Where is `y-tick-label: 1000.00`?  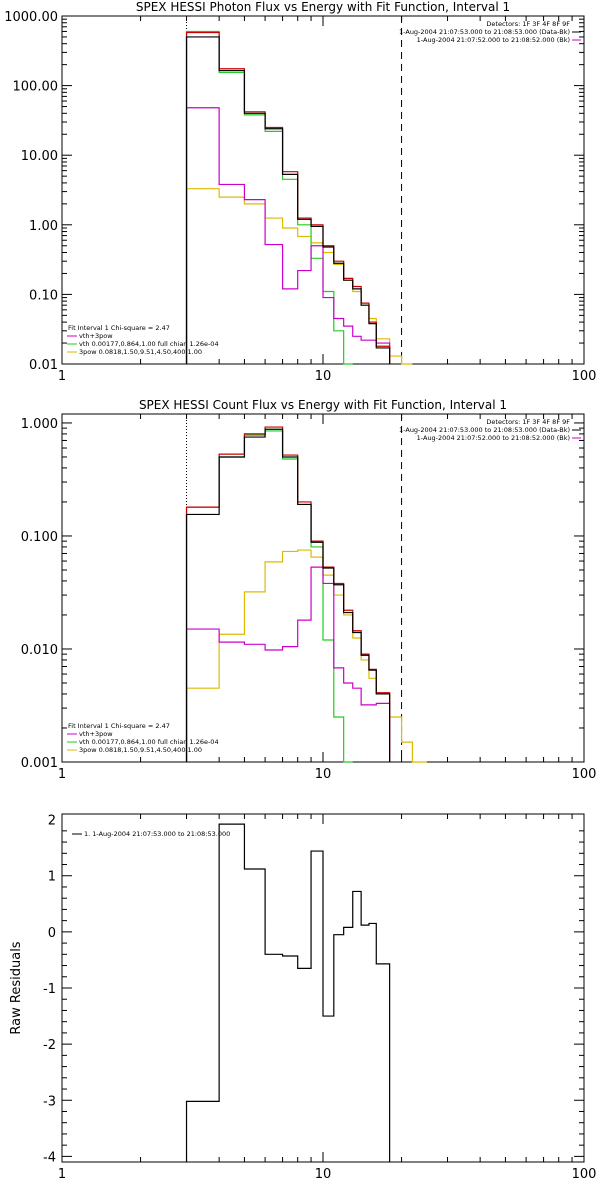
y-tick-label: 1000.00 is located at coordinates (31, 17).